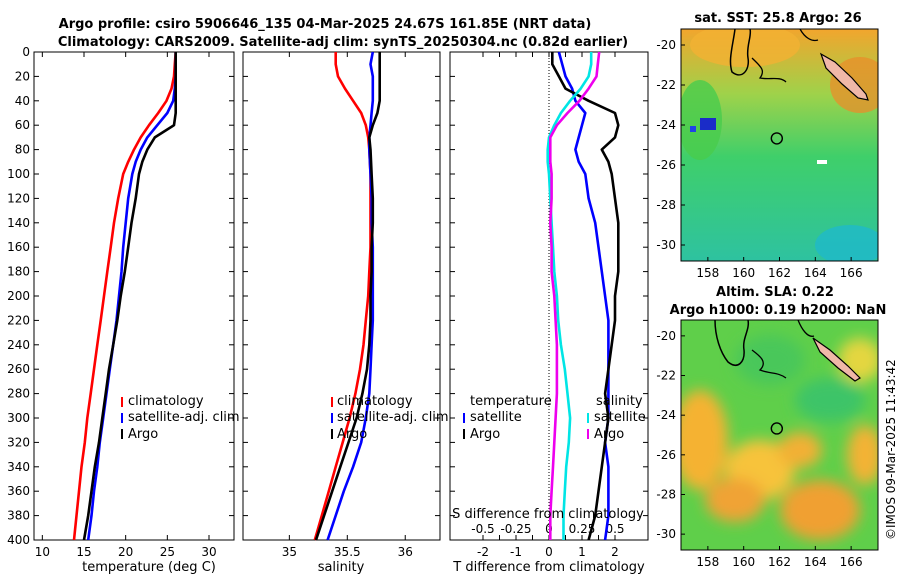 The width and height of the screenshot is (900, 580). Describe the element at coordinates (582, 529) in the screenshot. I see `s-diff-tick-label: 0.25` at that location.